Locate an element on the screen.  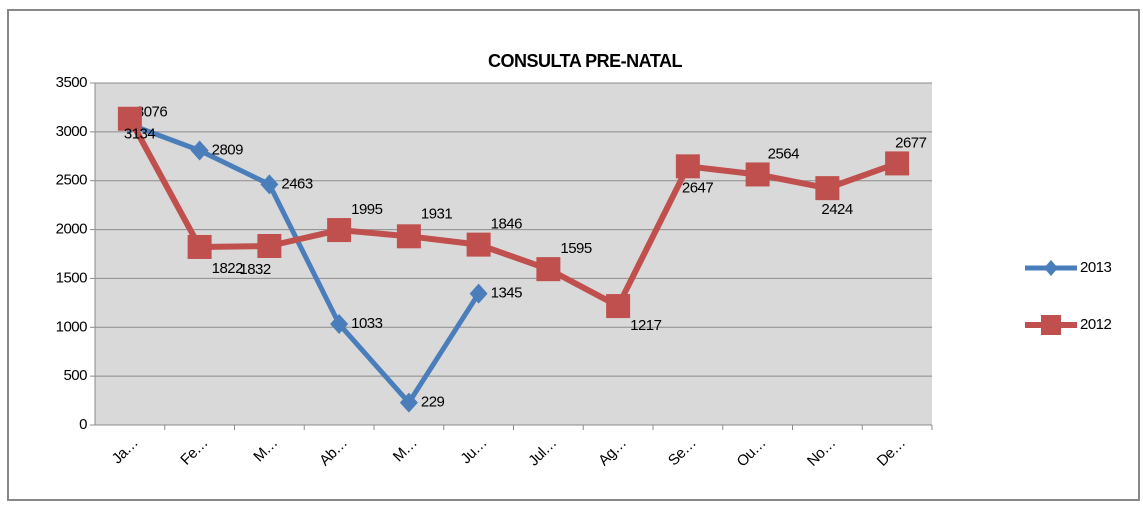
chart-title: CONSULTA PRE-NATAL is located at coordinates (585, 61).